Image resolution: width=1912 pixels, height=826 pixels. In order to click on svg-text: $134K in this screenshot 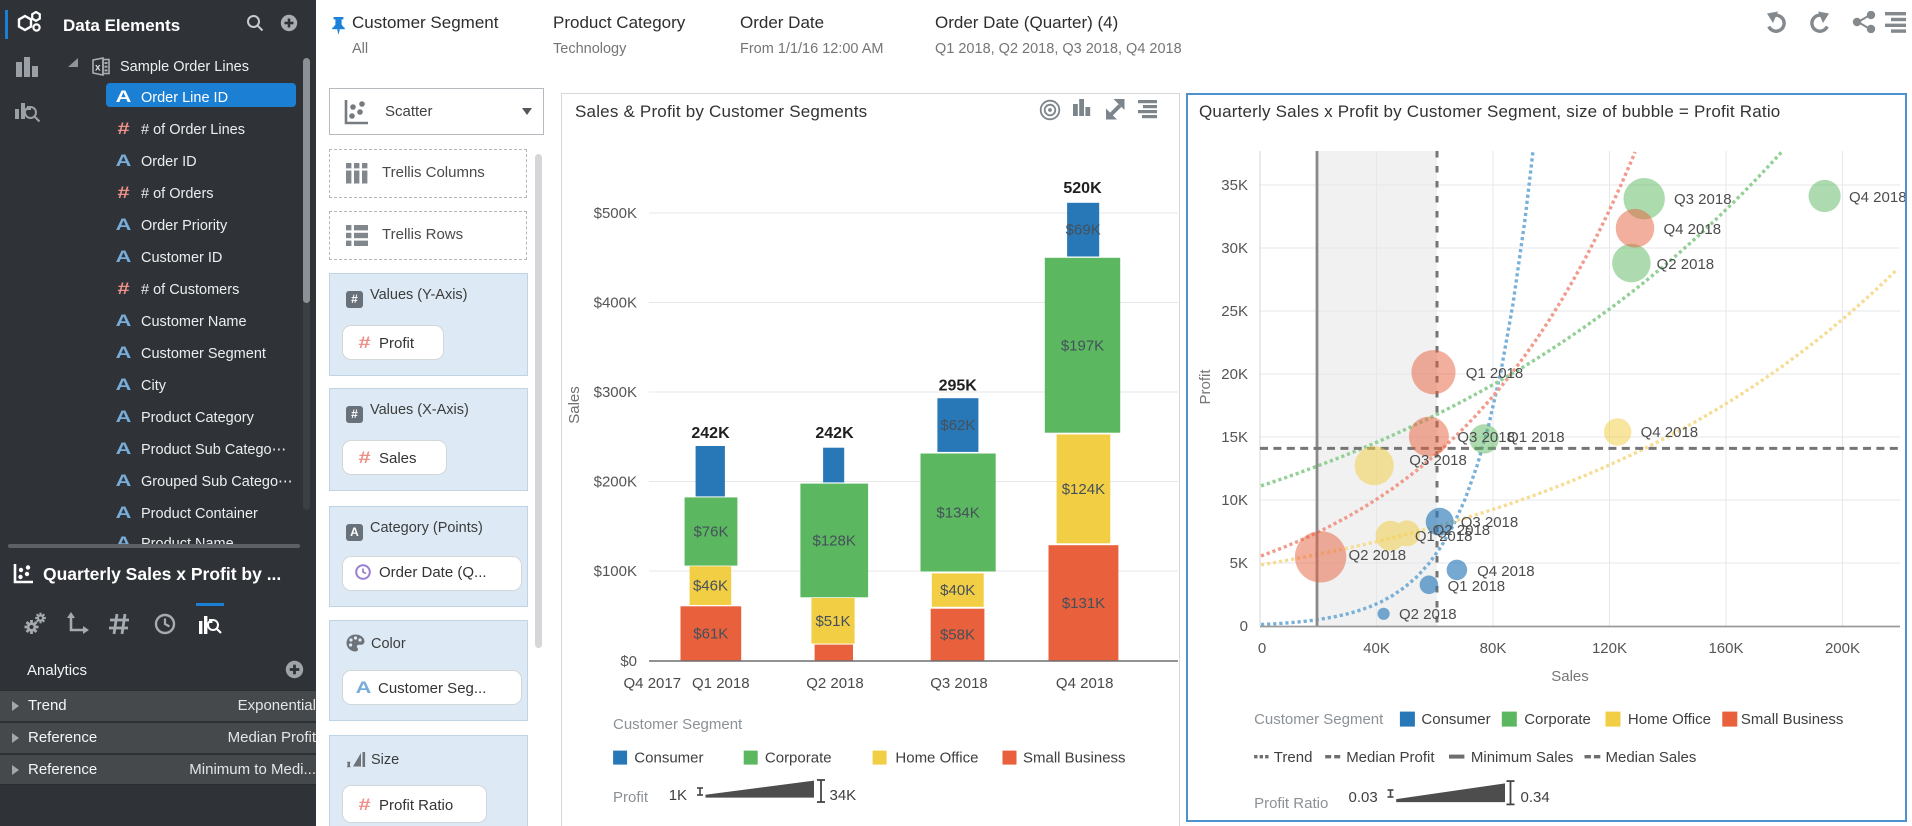, I will do `click(957, 513)`.